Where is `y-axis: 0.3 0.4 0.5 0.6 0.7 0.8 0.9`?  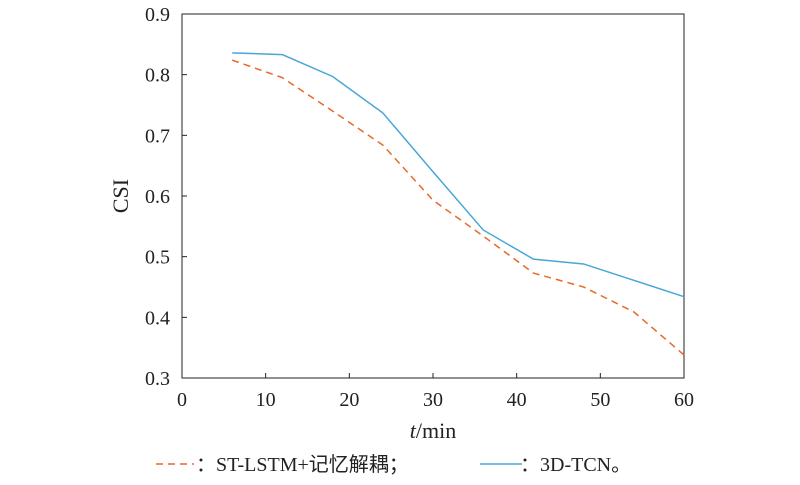
y-axis: 0.3 0.4 0.5 0.6 0.7 0.8 0.9 is located at coordinates (166, 197).